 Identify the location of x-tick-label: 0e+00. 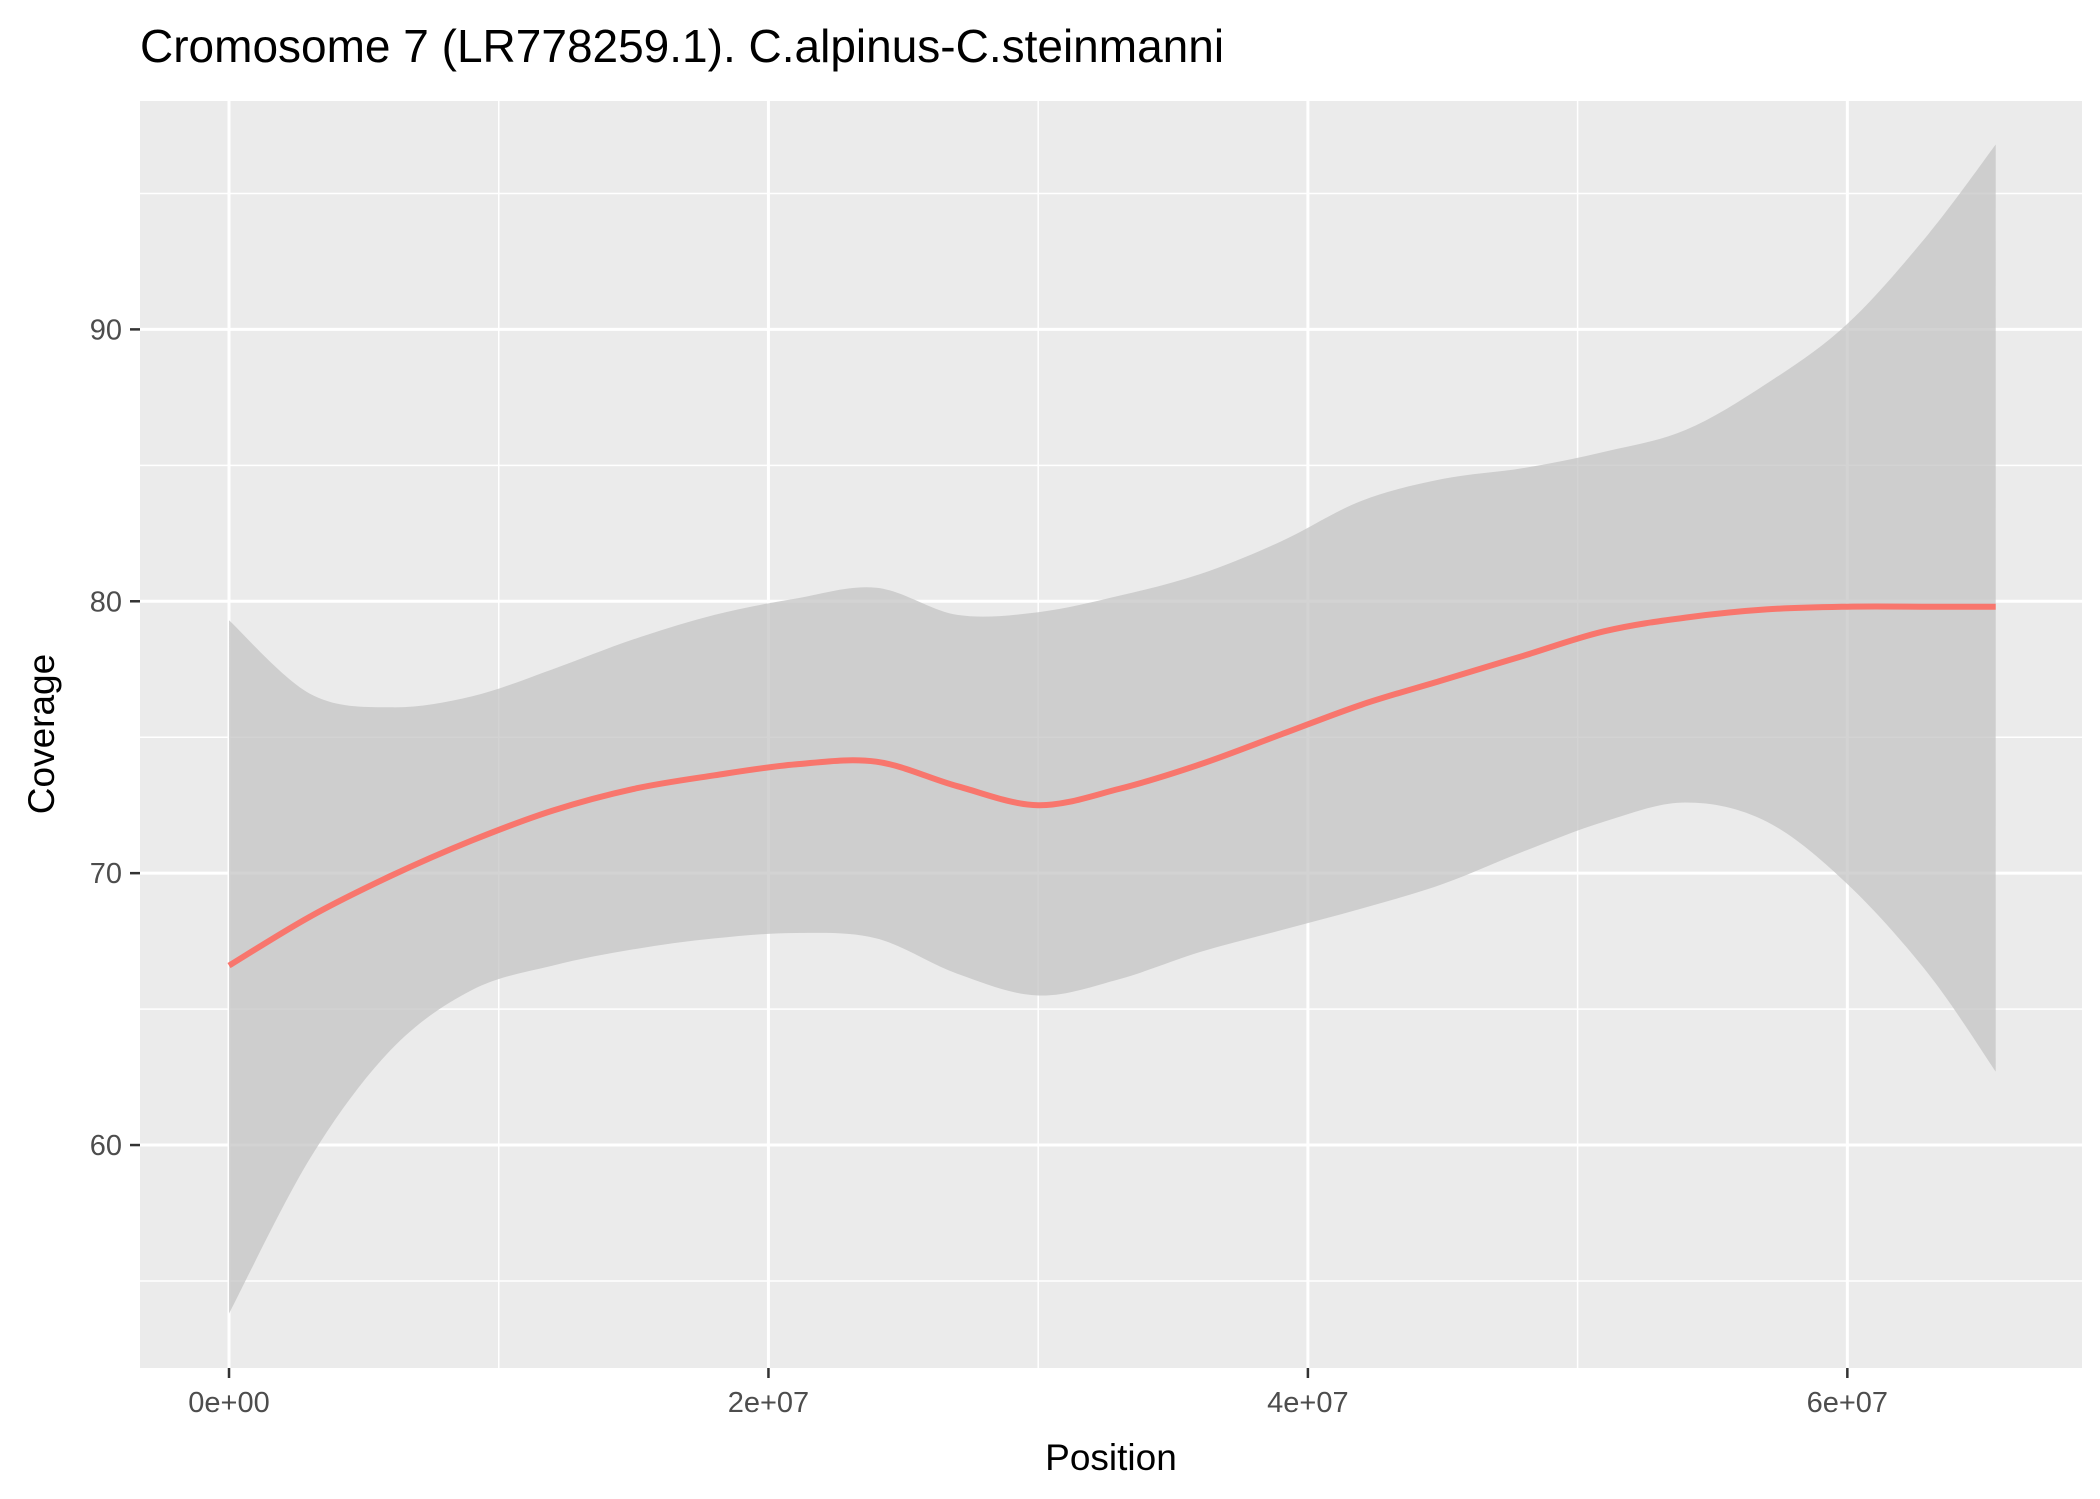
(228, 1403).